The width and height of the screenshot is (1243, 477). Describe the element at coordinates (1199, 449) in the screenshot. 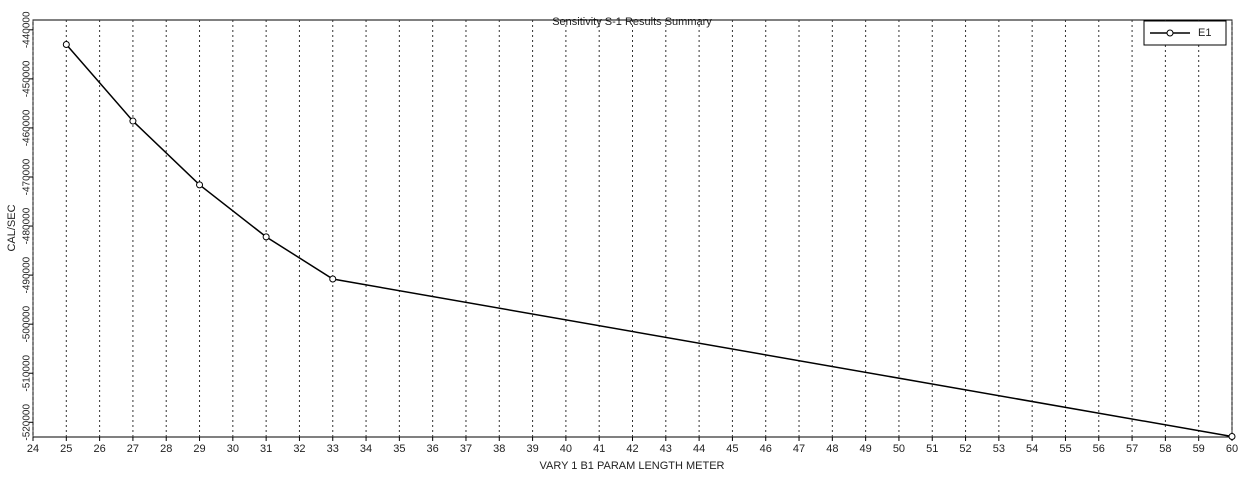

I see `x-tick-label: 59` at that location.